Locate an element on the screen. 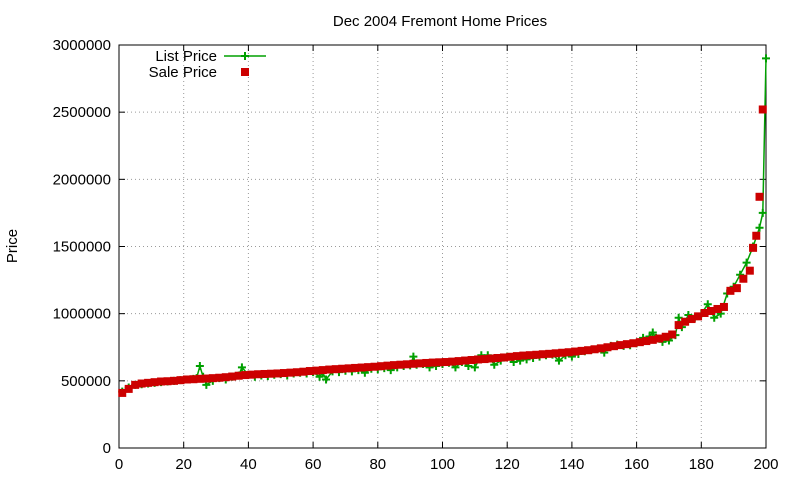 The image size is (800, 480). x-tick-label: 100 is located at coordinates (442, 464).